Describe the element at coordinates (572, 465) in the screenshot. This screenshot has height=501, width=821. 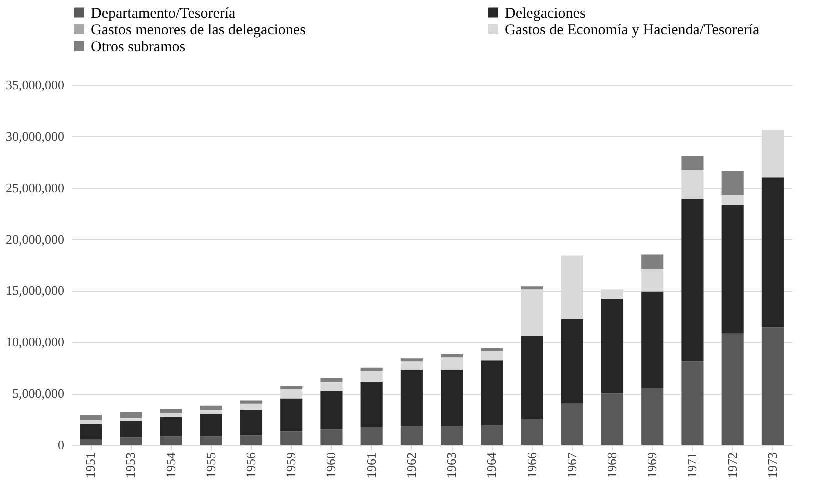
I see `x-tick-label: 1967` at that location.